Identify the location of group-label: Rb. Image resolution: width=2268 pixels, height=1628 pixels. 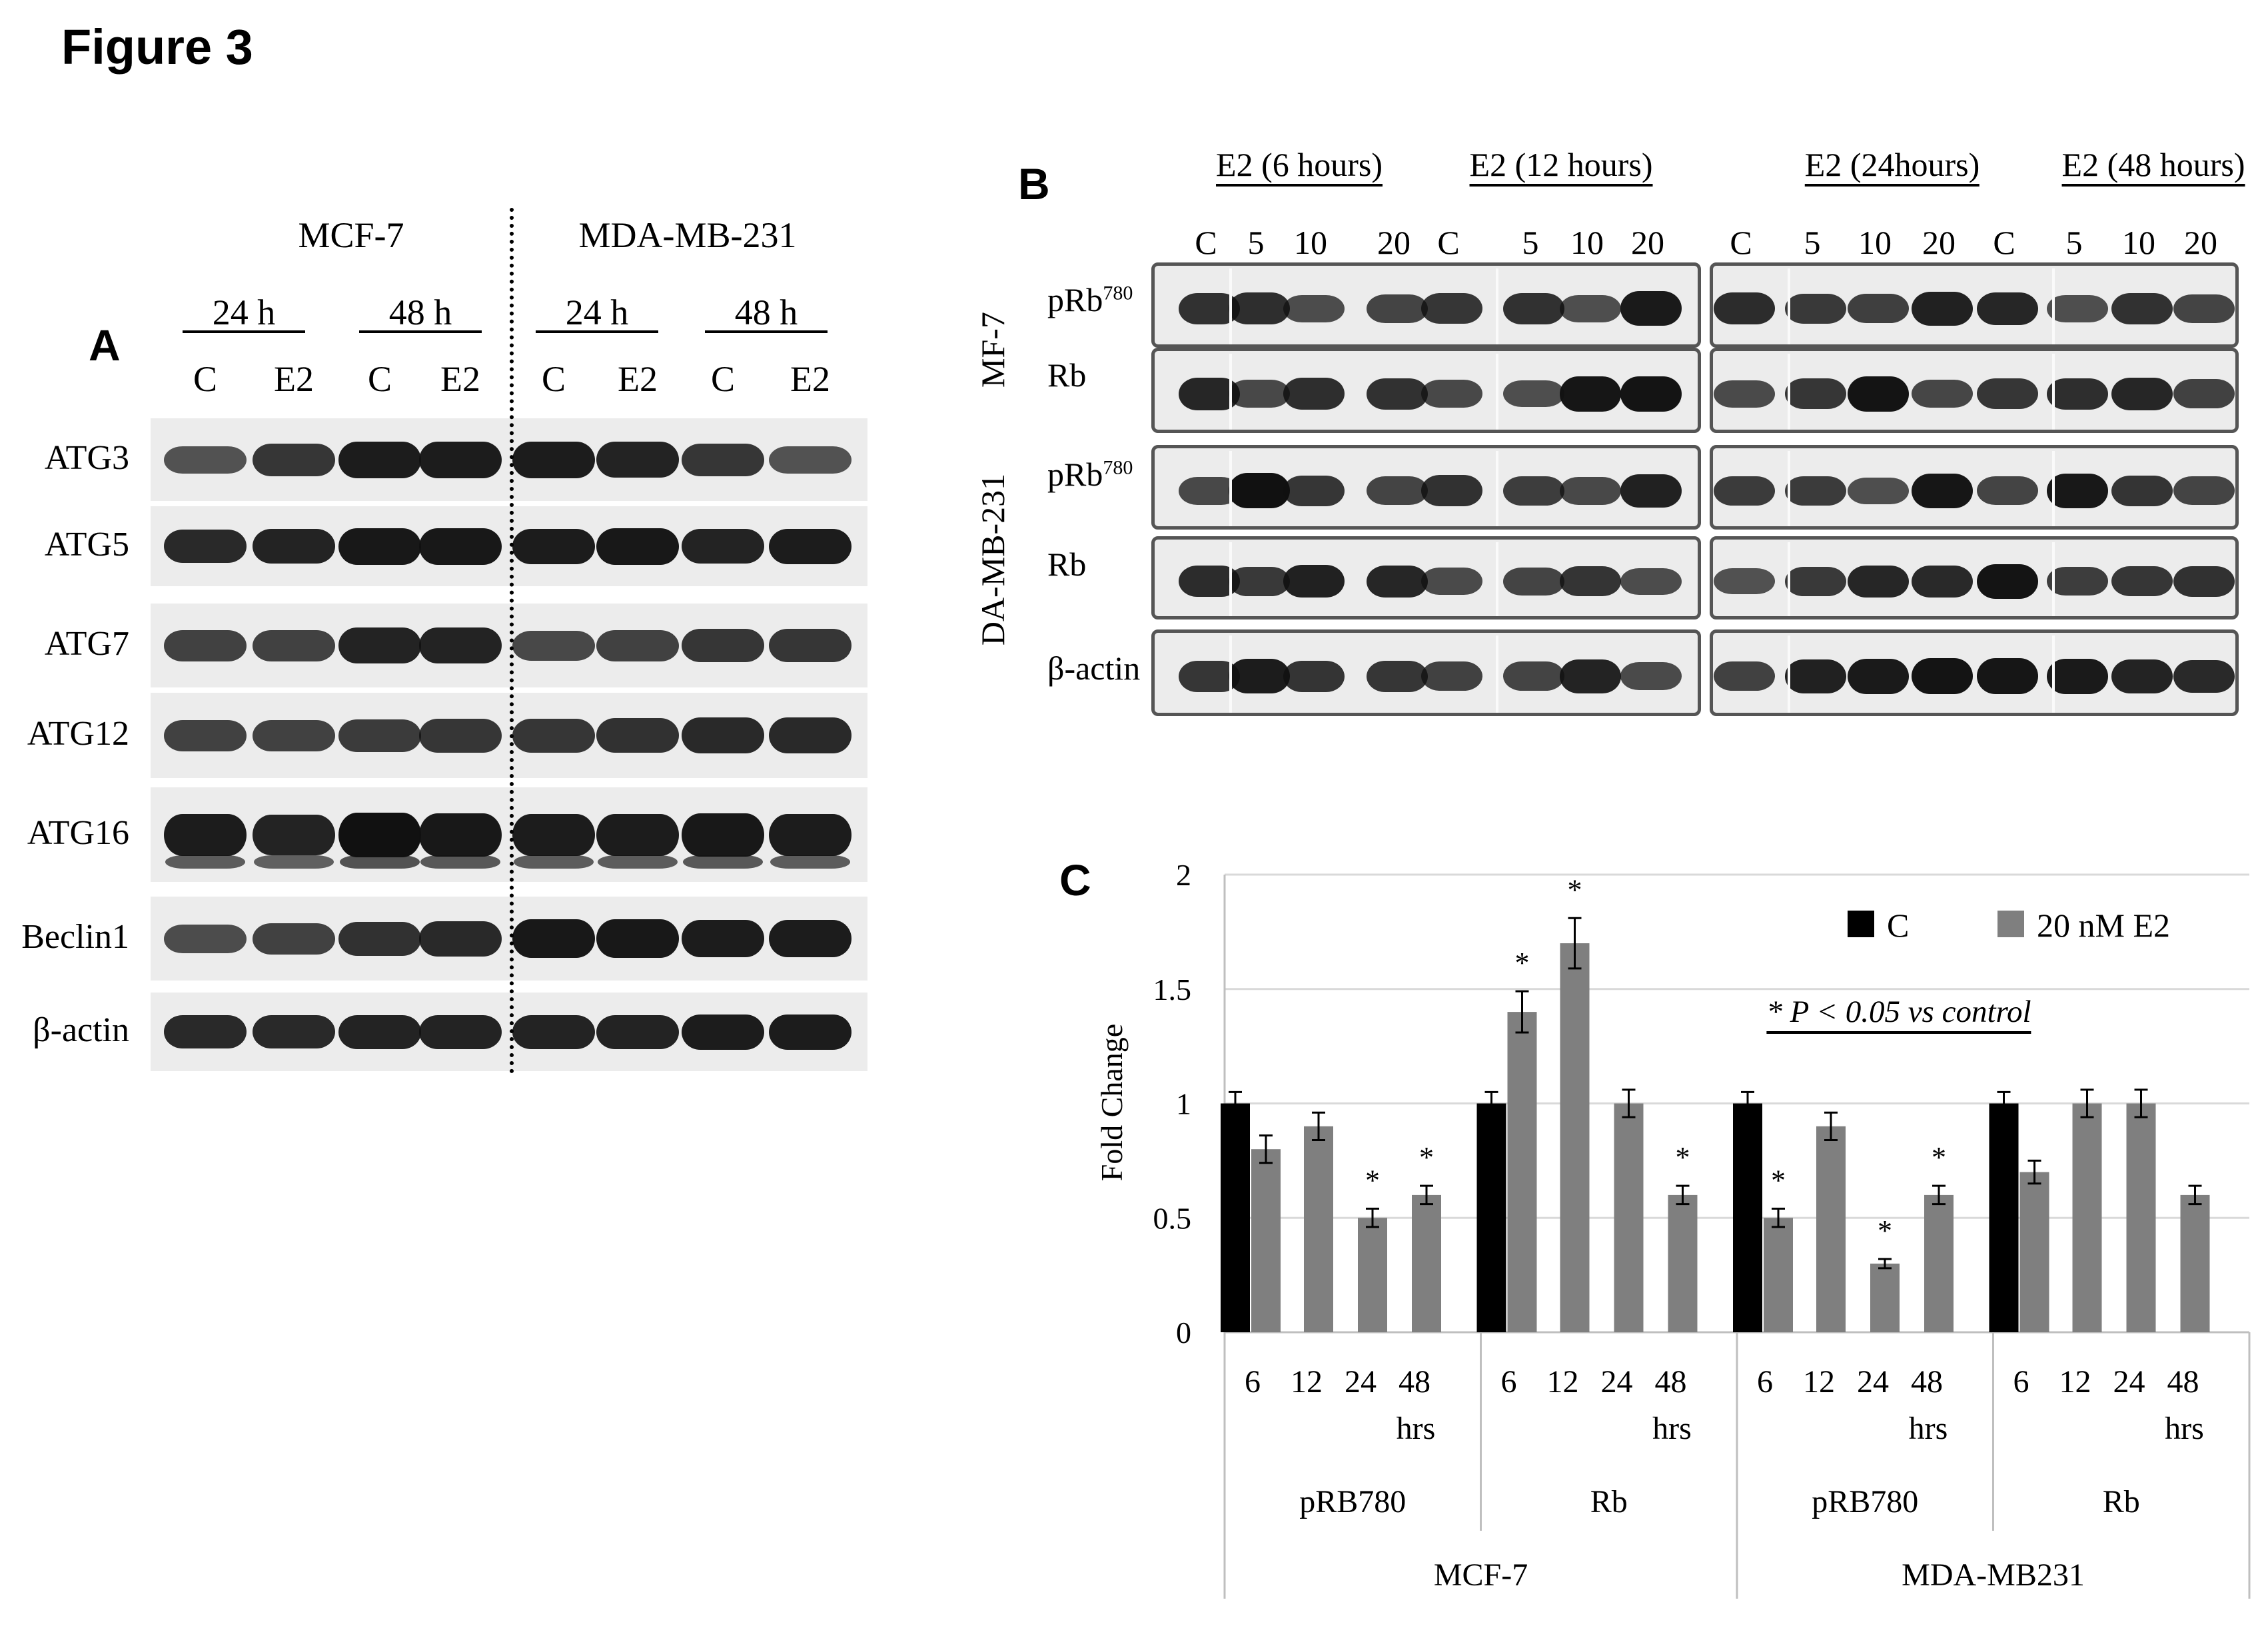
(1609, 1501).